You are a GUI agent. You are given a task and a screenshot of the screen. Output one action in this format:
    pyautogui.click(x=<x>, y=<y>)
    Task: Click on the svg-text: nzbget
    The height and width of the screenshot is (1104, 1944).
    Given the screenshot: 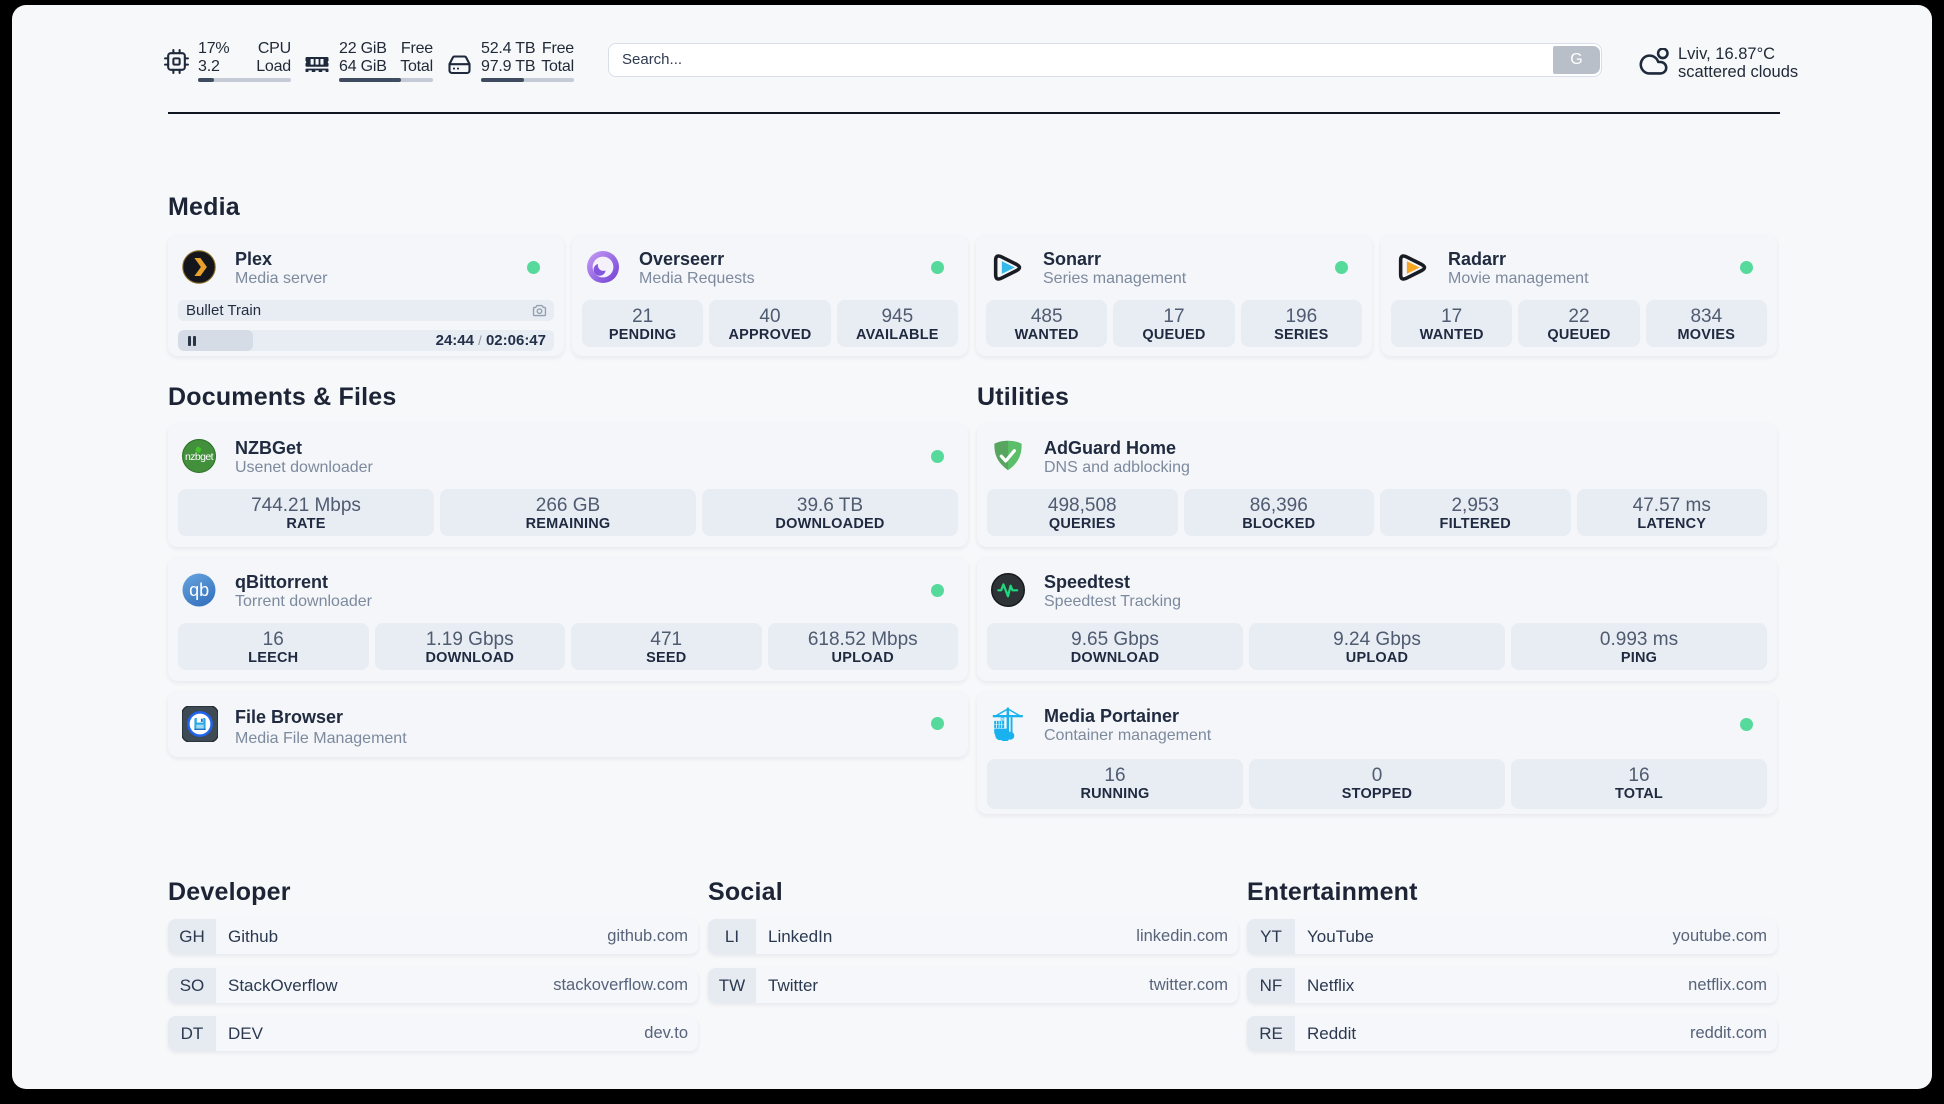 What is the action you would take?
    pyautogui.click(x=199, y=457)
    